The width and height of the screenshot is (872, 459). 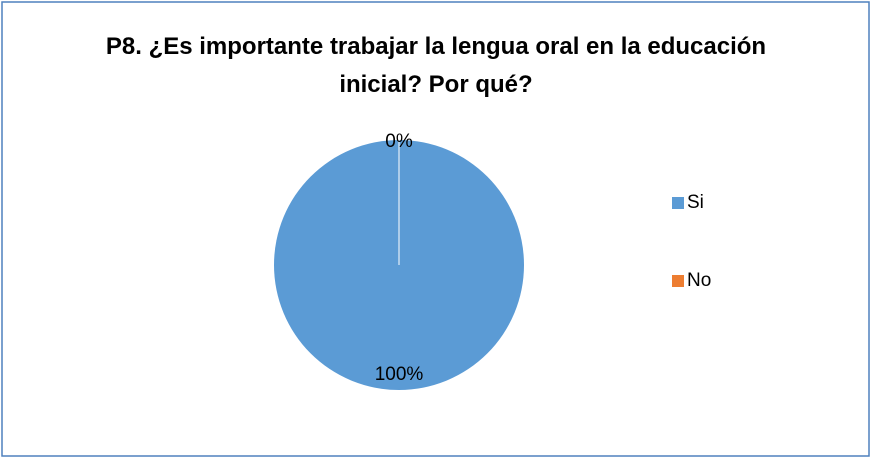 I want to click on legend-label: No, so click(x=699, y=280).